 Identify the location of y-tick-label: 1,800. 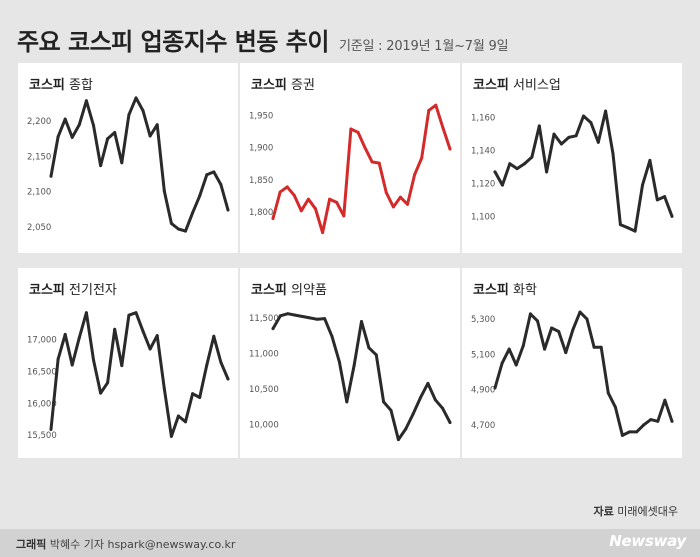
(261, 213).